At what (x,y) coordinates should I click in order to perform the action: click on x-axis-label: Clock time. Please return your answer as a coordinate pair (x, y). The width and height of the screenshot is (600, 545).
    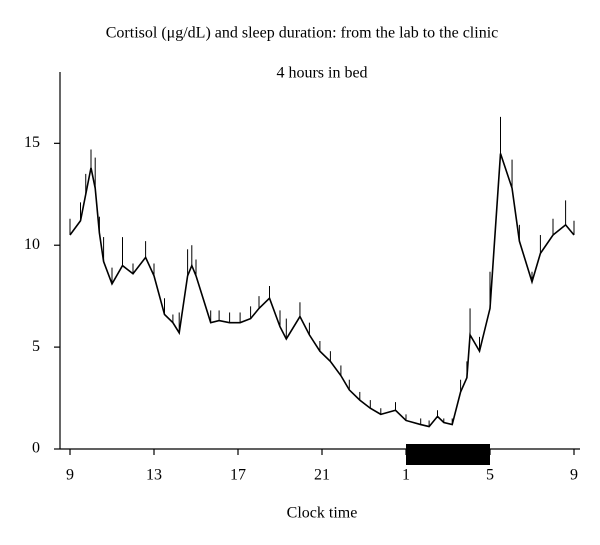
    Looking at the image, I should click on (322, 513).